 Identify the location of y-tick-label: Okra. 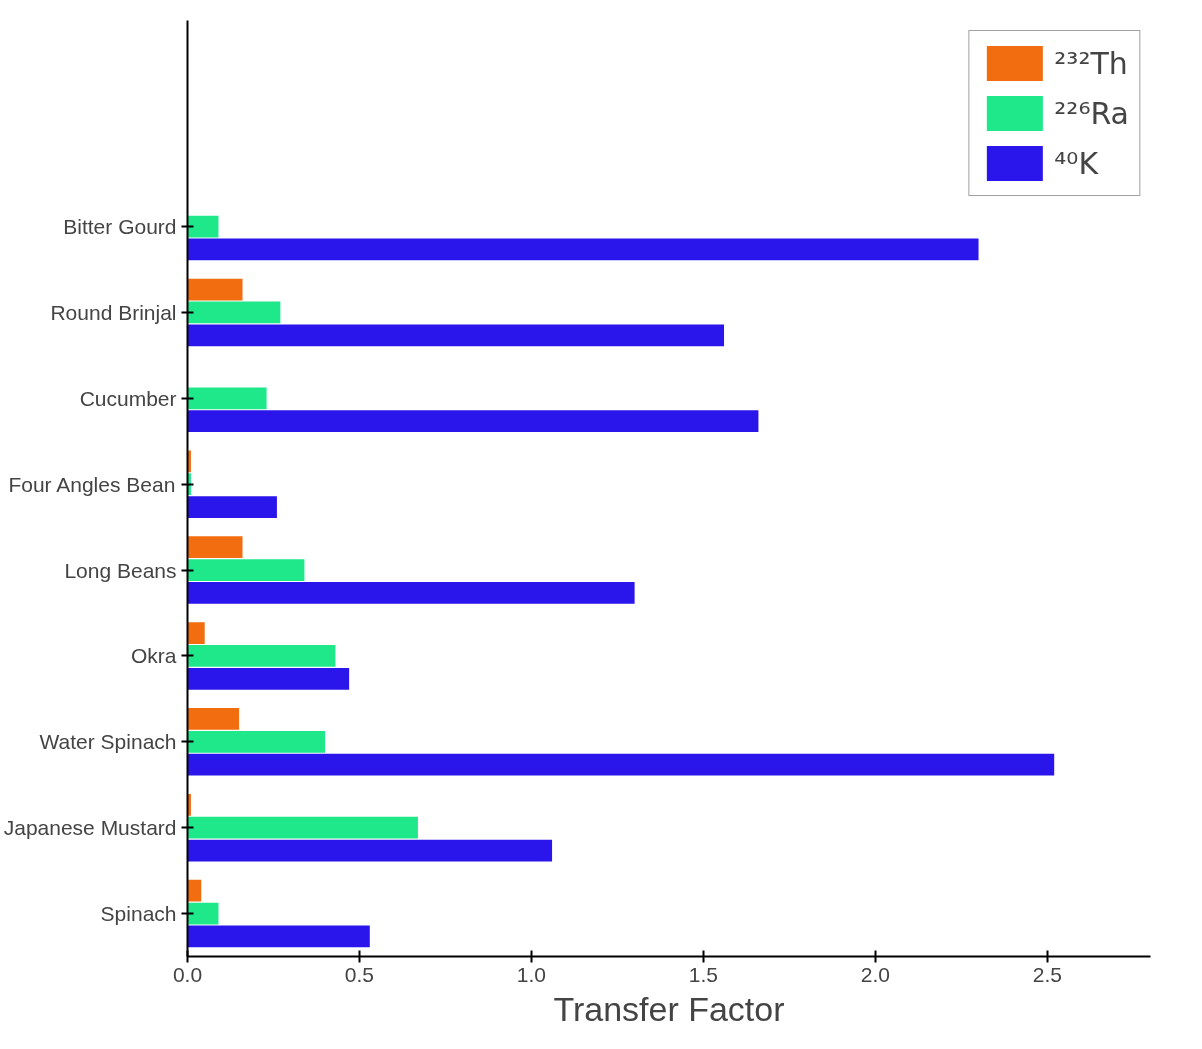
(153, 656).